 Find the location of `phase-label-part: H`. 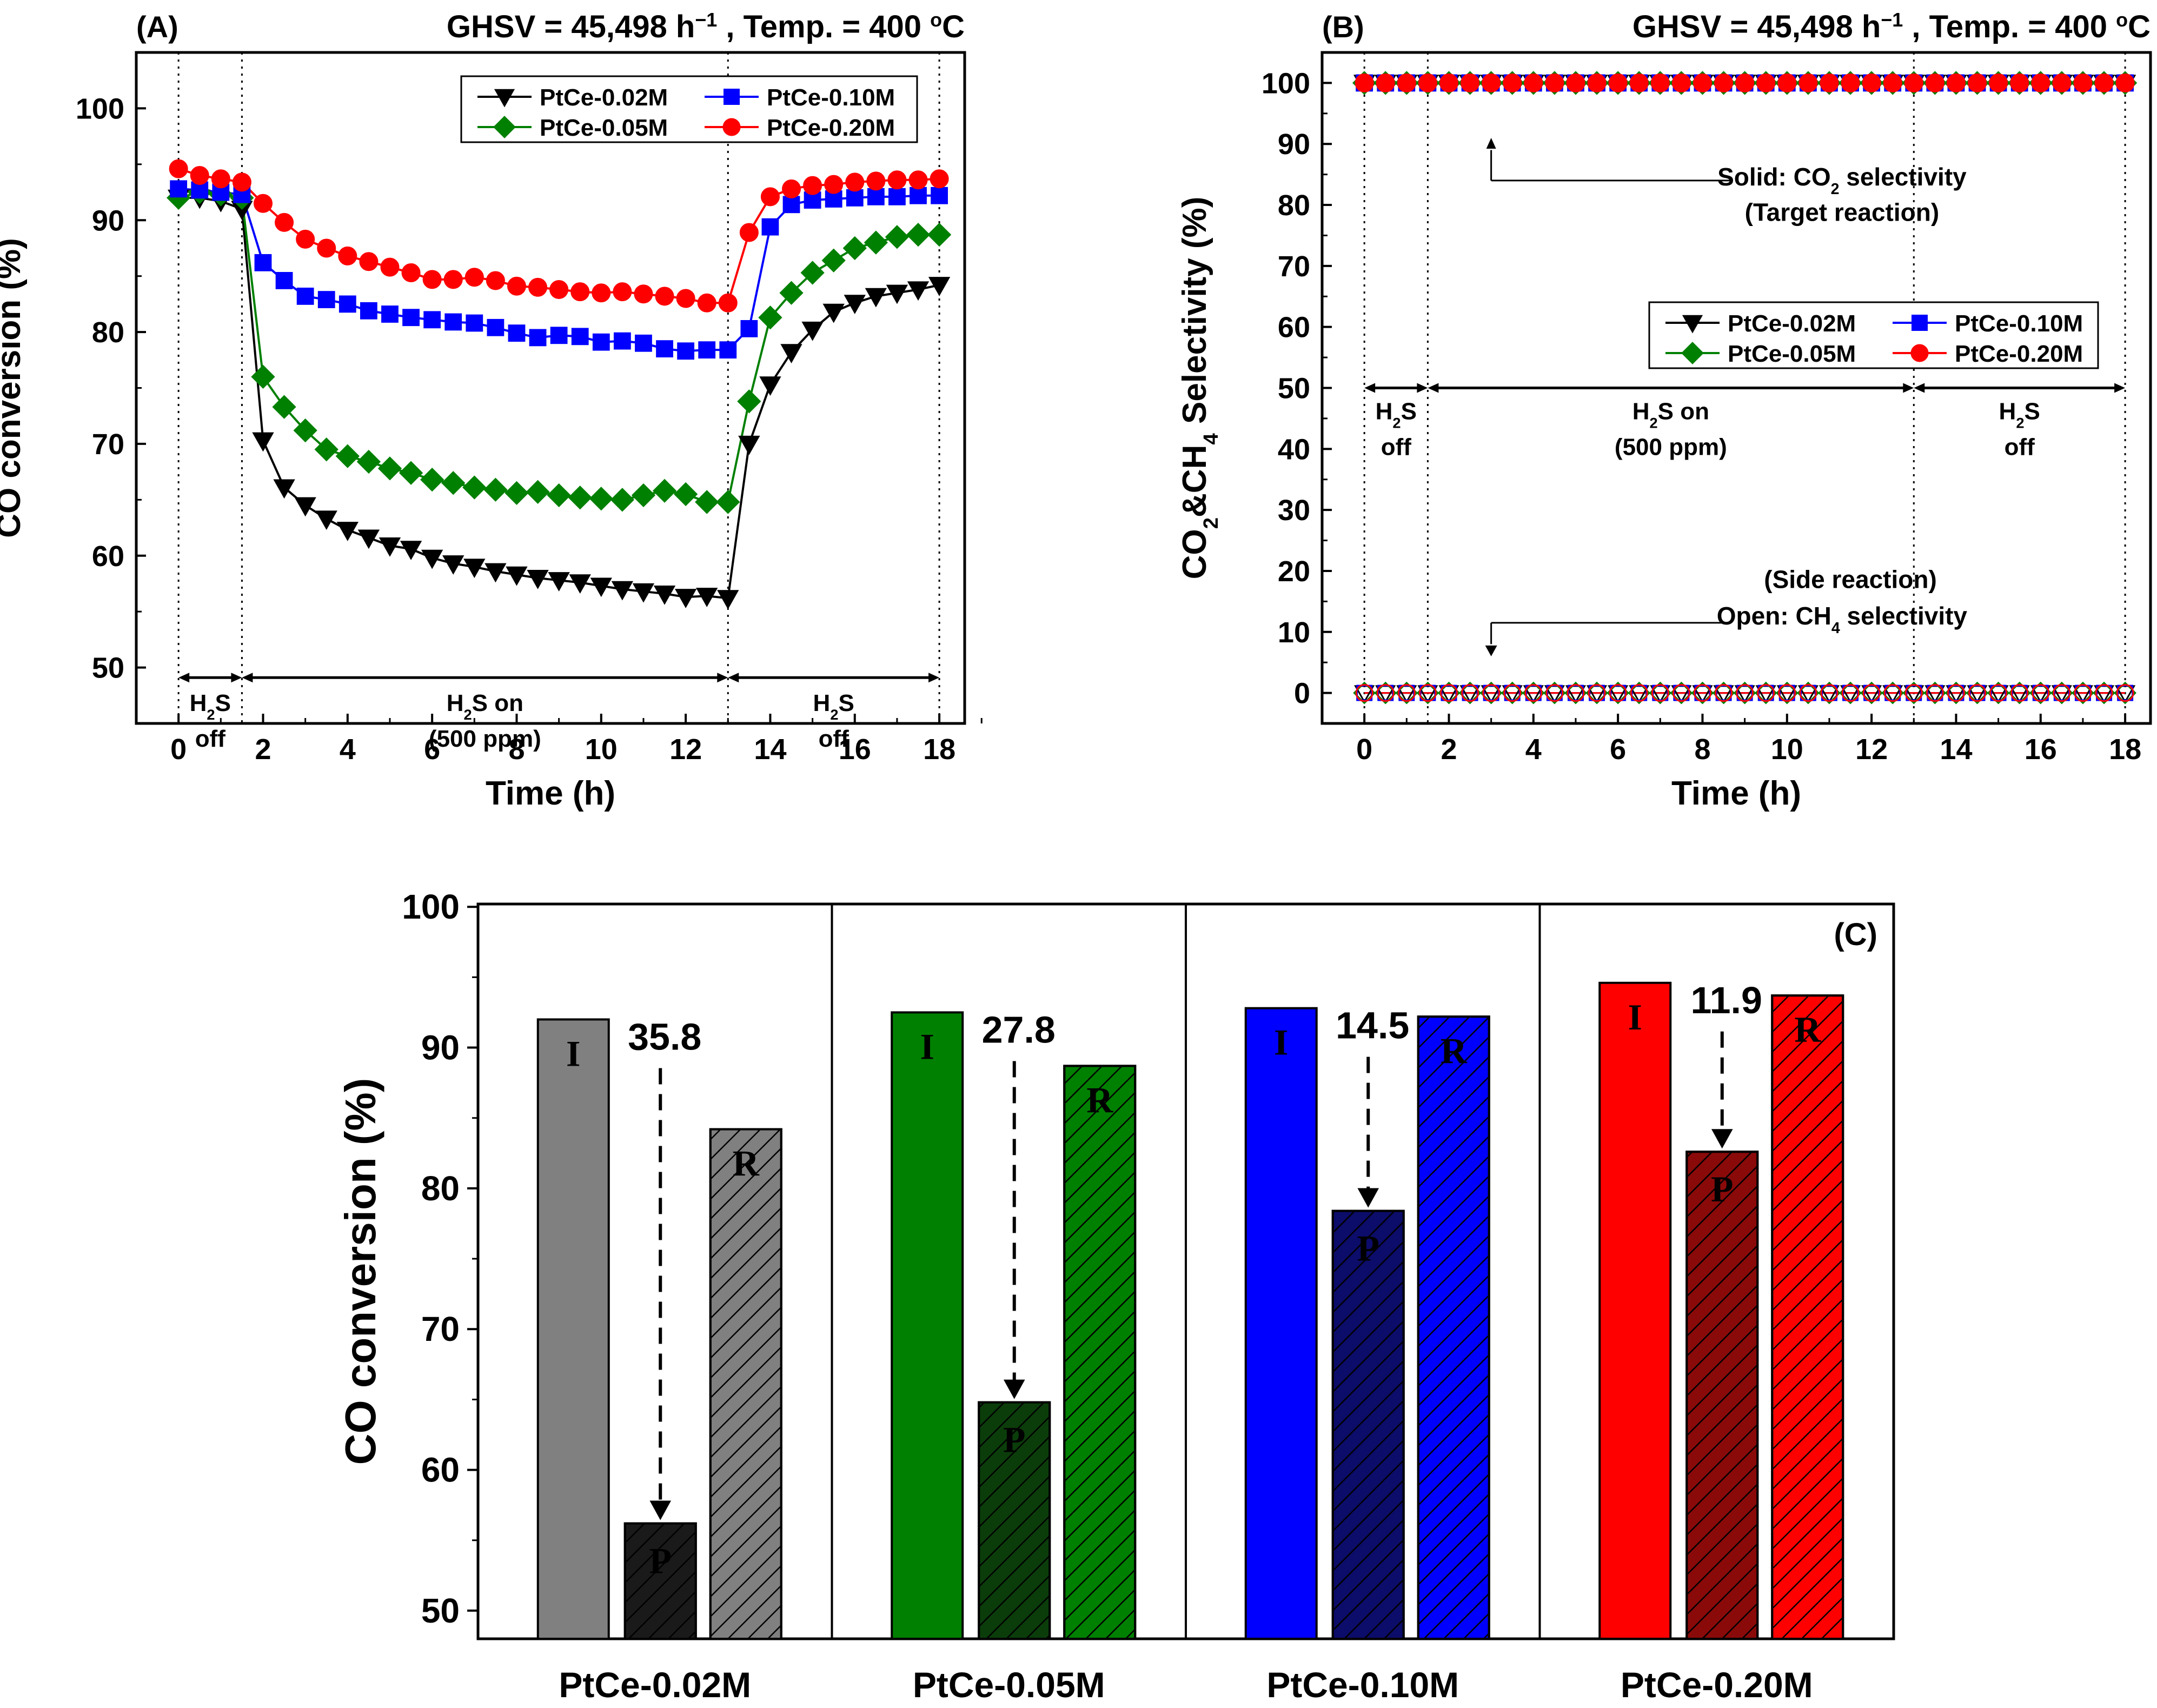

phase-label-part: H is located at coordinates (822, 703).